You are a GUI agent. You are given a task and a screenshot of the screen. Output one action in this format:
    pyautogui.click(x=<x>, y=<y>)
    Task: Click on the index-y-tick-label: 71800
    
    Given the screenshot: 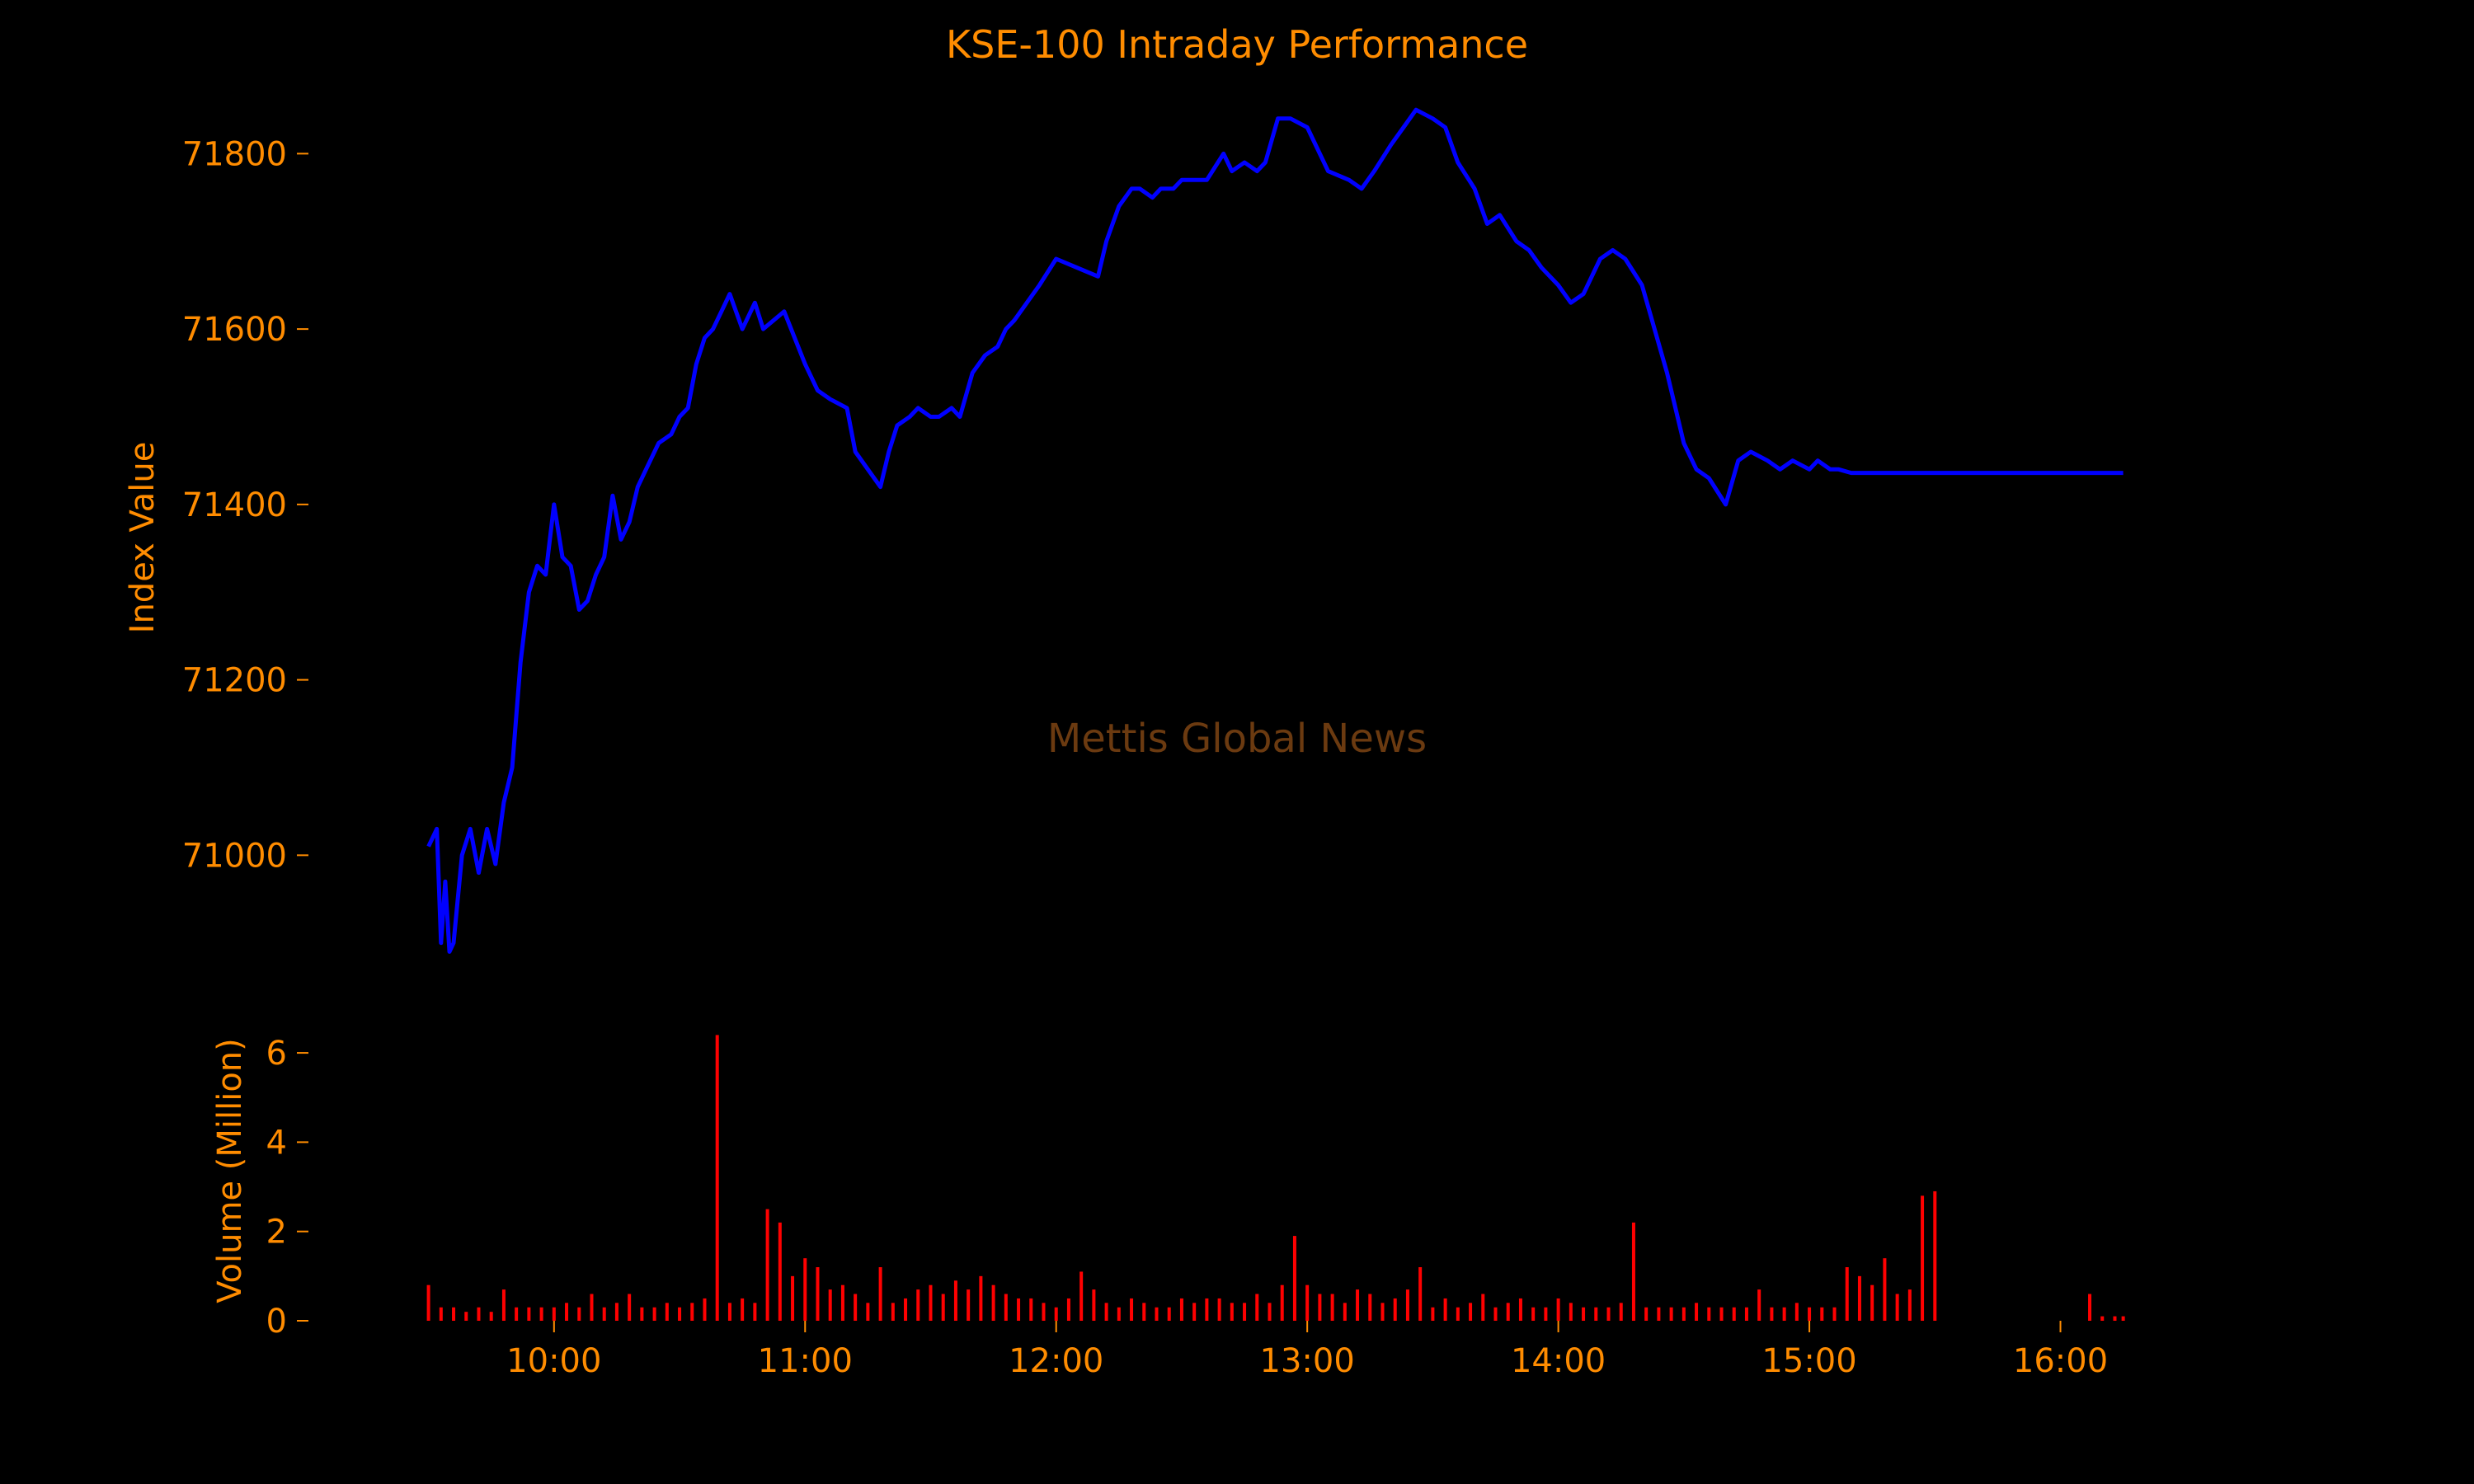 What is the action you would take?
    pyautogui.click(x=234, y=154)
    